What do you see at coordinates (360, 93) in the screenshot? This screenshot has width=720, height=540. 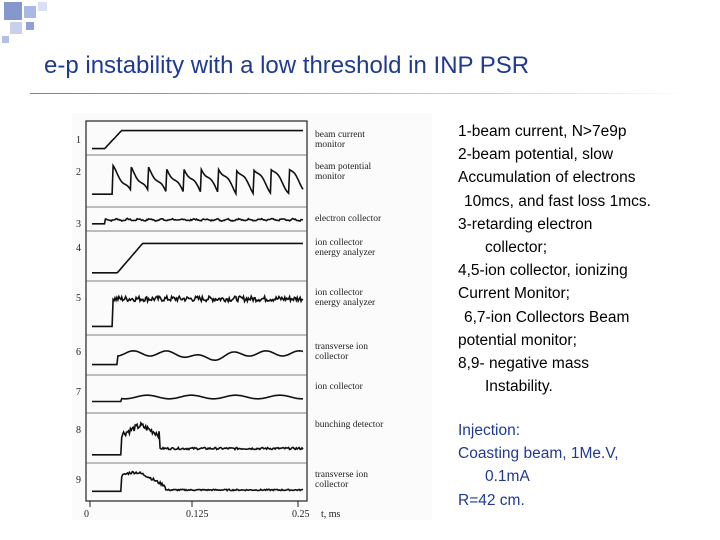 I see `title-underline` at bounding box center [360, 93].